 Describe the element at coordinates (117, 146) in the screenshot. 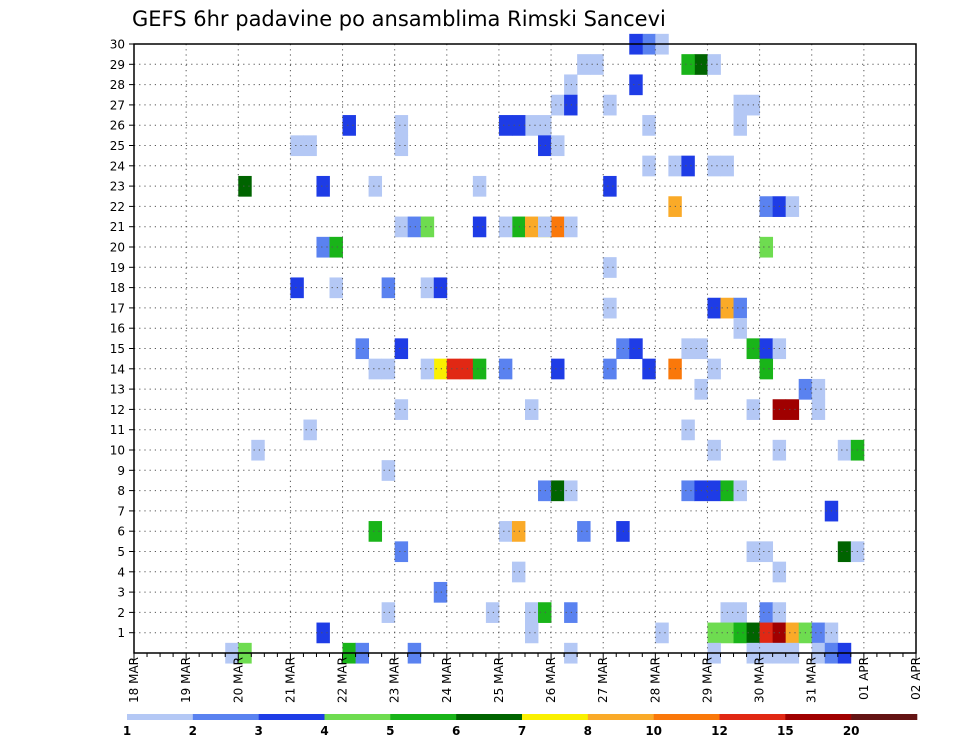

I see `y-tick-label: 25` at that location.